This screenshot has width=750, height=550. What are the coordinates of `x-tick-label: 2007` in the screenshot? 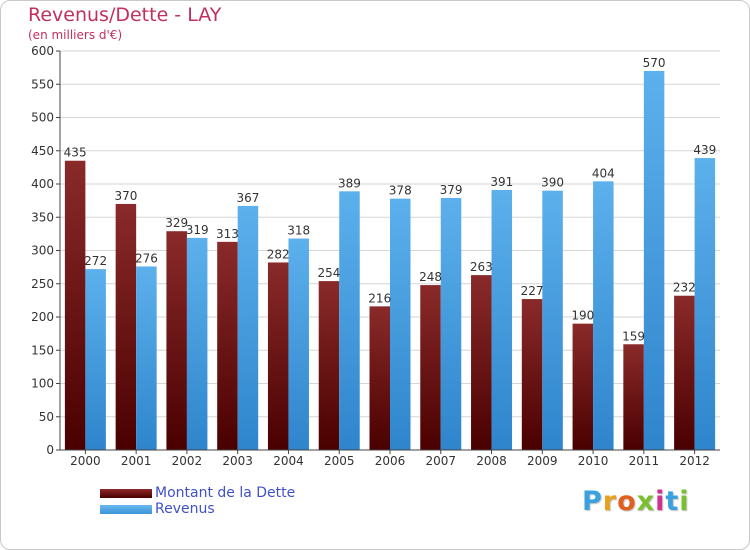 It's located at (440, 461).